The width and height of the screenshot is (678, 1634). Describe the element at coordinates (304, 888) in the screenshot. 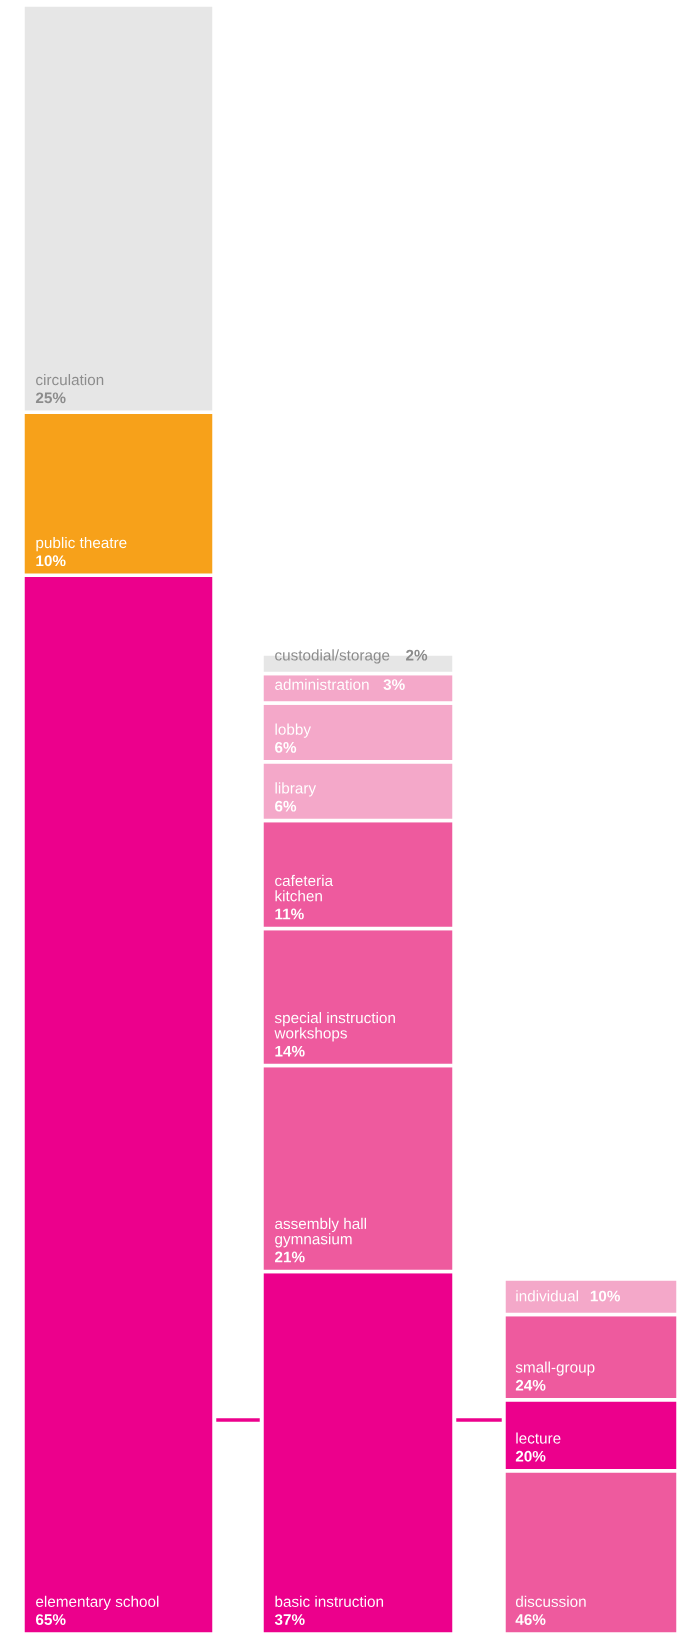

I see `series-label: cafeteria kitchen` at that location.